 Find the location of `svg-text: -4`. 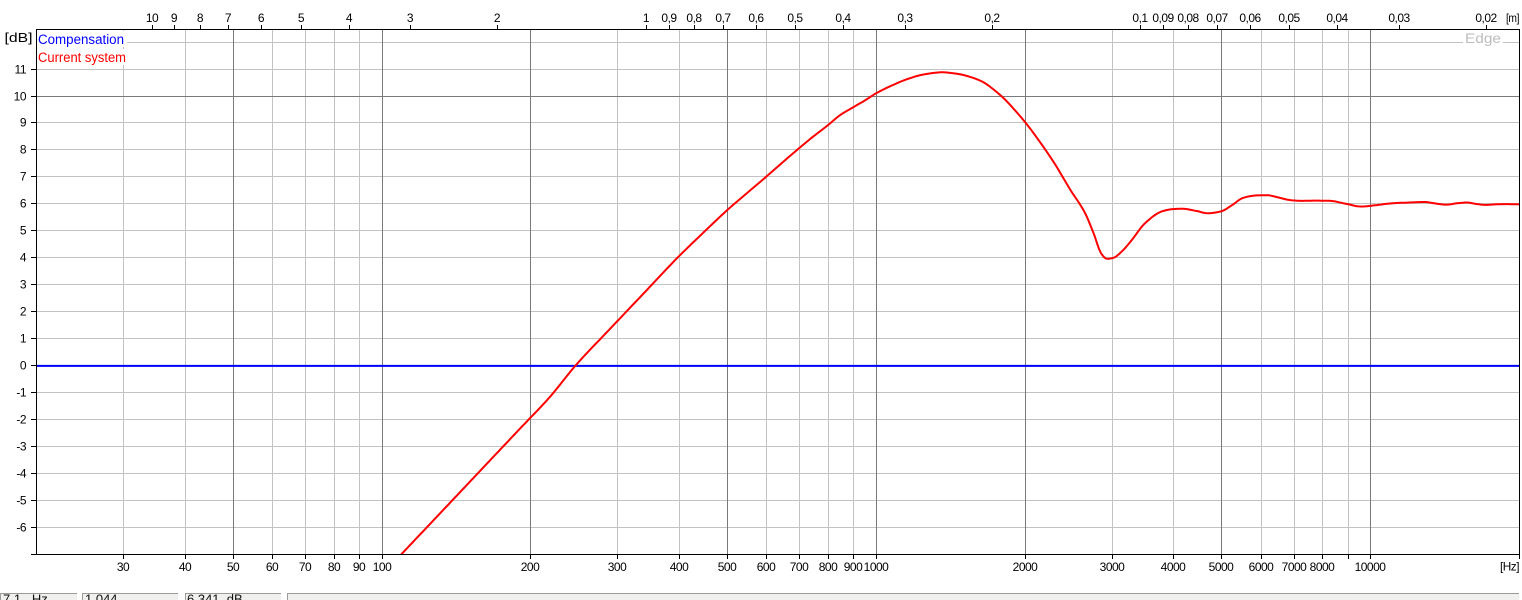

svg-text: -4 is located at coordinates (21, 474).